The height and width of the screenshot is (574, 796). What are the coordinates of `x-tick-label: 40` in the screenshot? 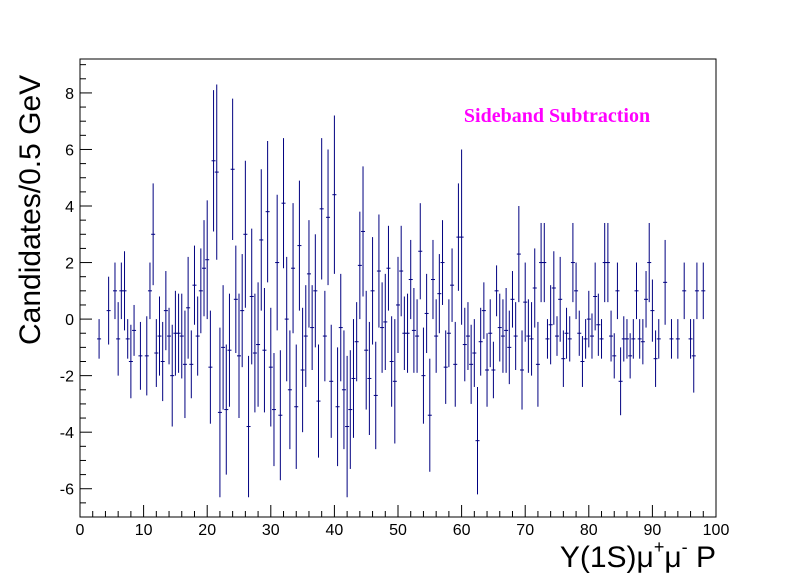 It's located at (335, 530).